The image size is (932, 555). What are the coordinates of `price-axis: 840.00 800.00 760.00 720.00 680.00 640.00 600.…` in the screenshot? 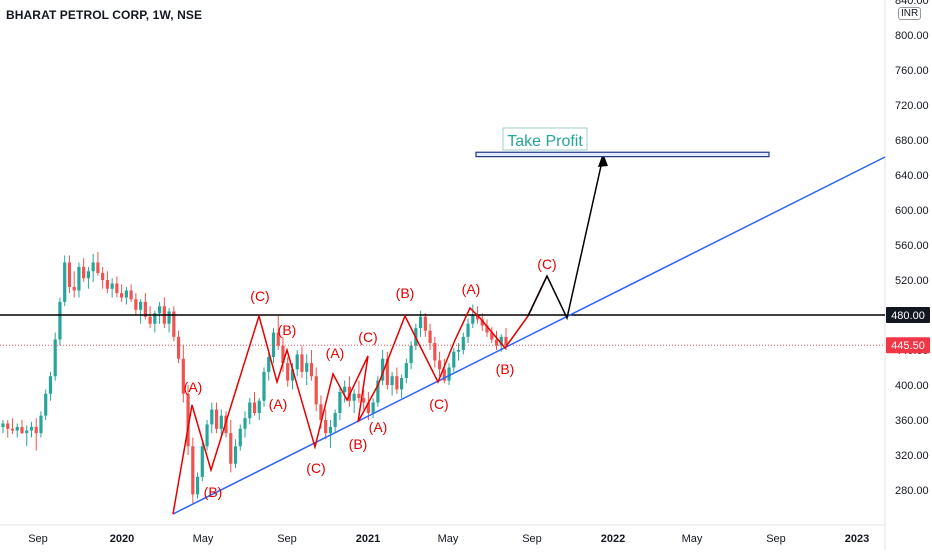 It's located at (908, 248).